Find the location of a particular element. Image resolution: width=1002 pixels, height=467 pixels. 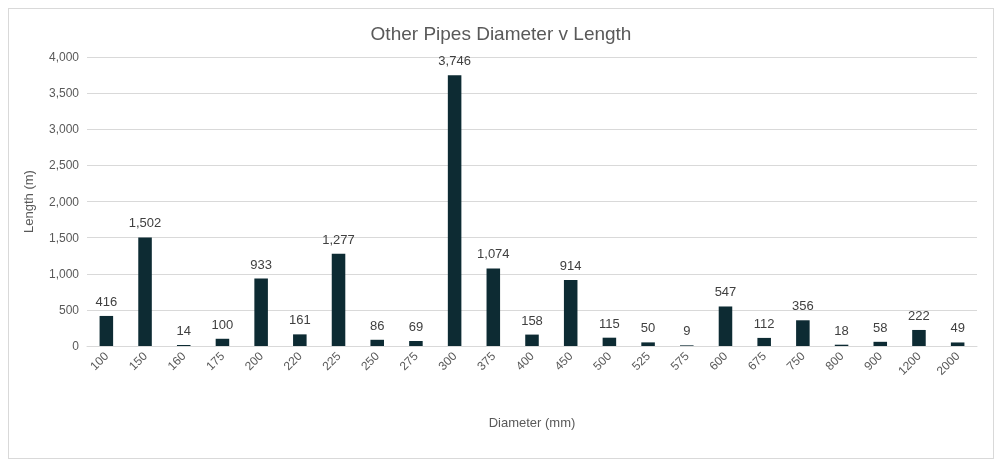

y-tick-label: 4,000 is located at coordinates (64, 57).